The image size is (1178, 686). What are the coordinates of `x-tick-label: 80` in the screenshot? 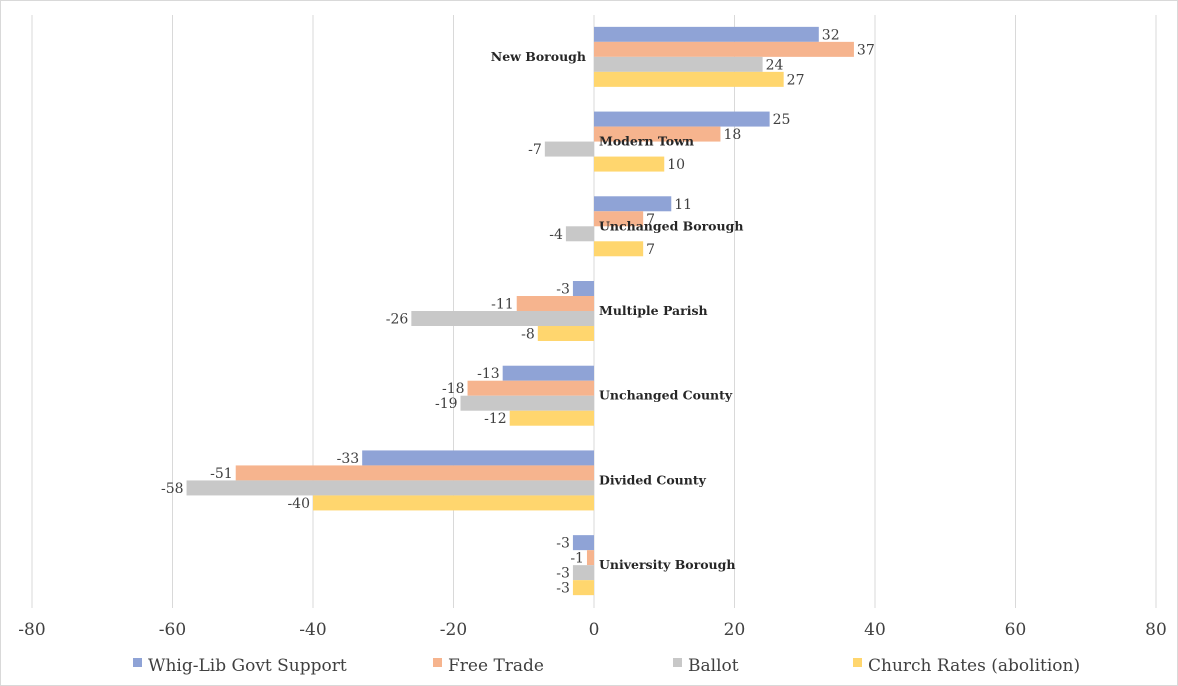 It's located at (1156, 630).